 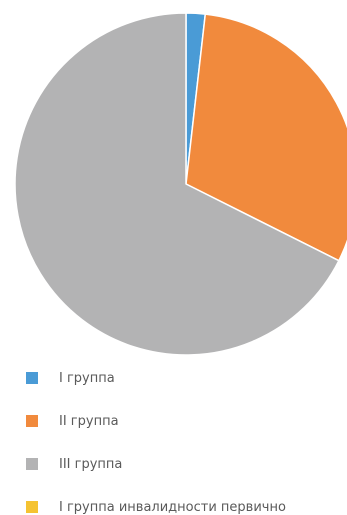 What do you see at coordinates (156, 464) in the screenshot?
I see `legend-item-group-3: III группа` at bounding box center [156, 464].